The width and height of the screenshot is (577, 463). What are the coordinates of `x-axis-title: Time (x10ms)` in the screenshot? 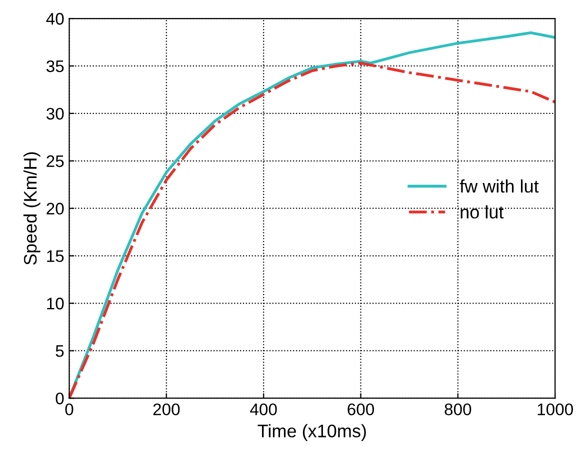 It's located at (312, 432).